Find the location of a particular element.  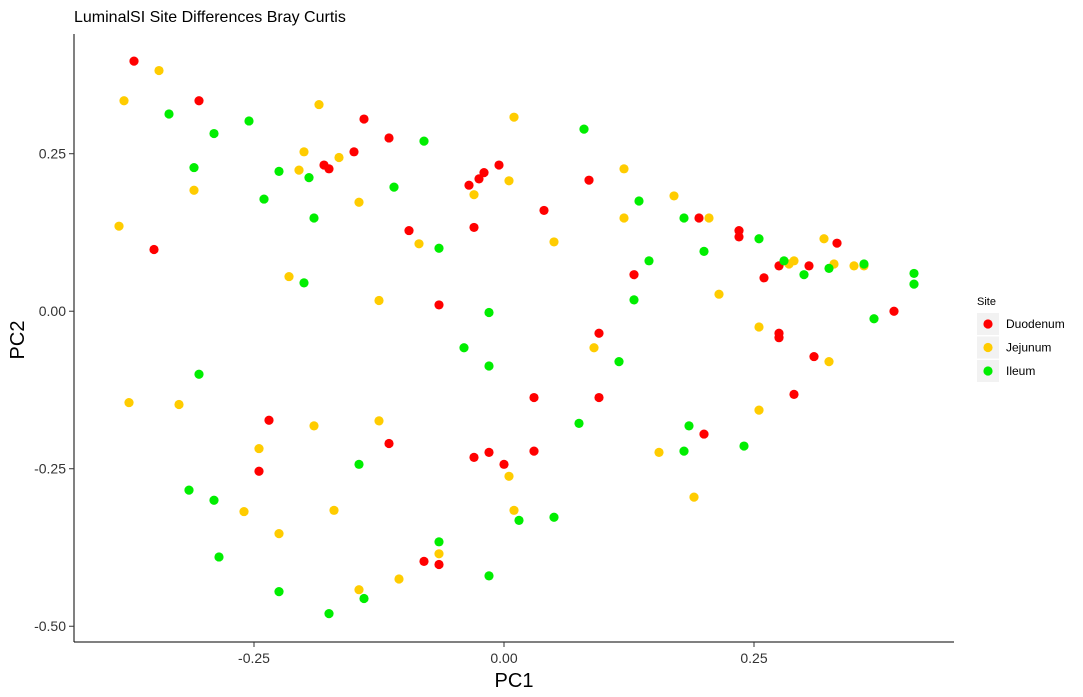

y-tick-label: -0.50 is located at coordinates (50, 626).